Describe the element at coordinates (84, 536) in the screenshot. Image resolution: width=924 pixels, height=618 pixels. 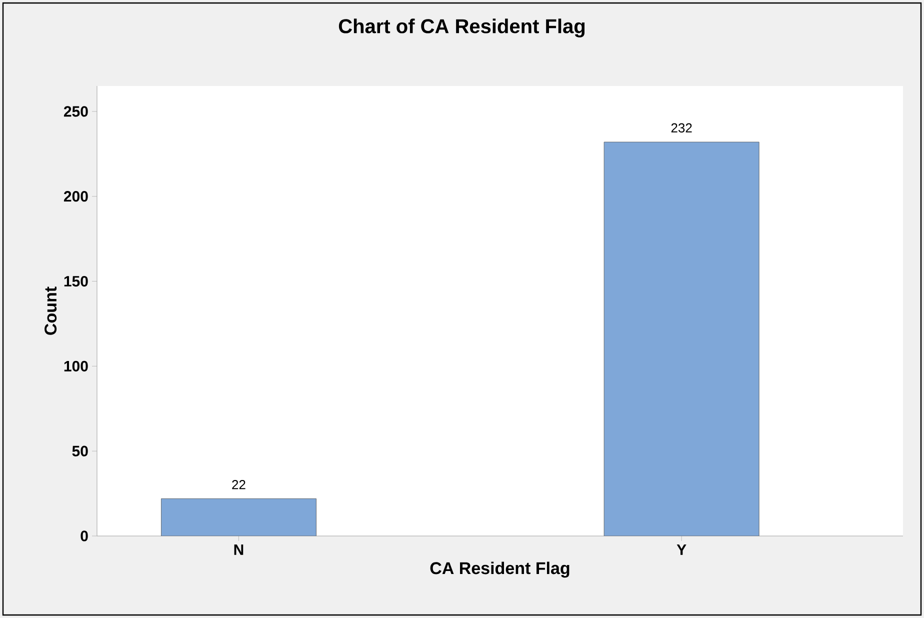
I see `y-tick-label: 0` at that location.